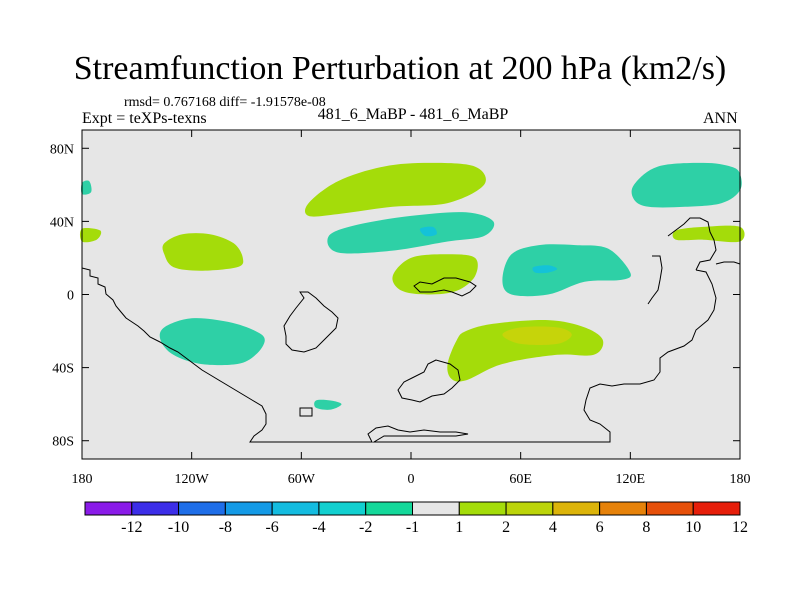 The width and height of the screenshot is (800, 600). Describe the element at coordinates (225, 102) in the screenshot. I see `stats-line: rmsd= 0.767168 diff= -1.91578e-08` at that location.